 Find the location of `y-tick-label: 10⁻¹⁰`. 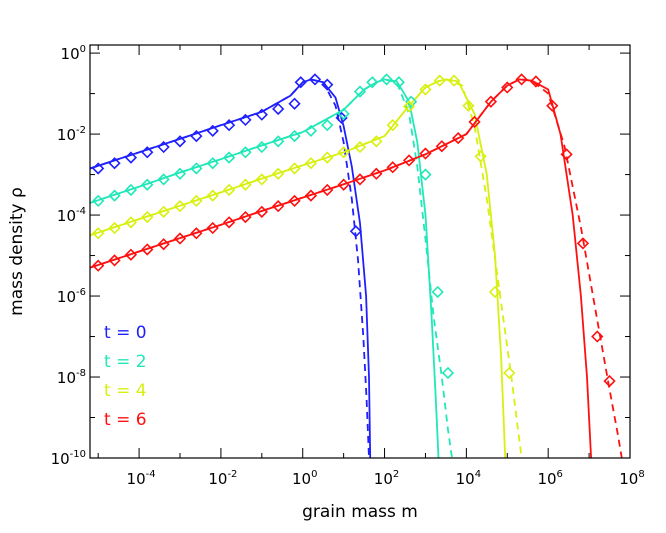

y-tick-label: 10⁻¹⁰ is located at coordinates (68, 458).